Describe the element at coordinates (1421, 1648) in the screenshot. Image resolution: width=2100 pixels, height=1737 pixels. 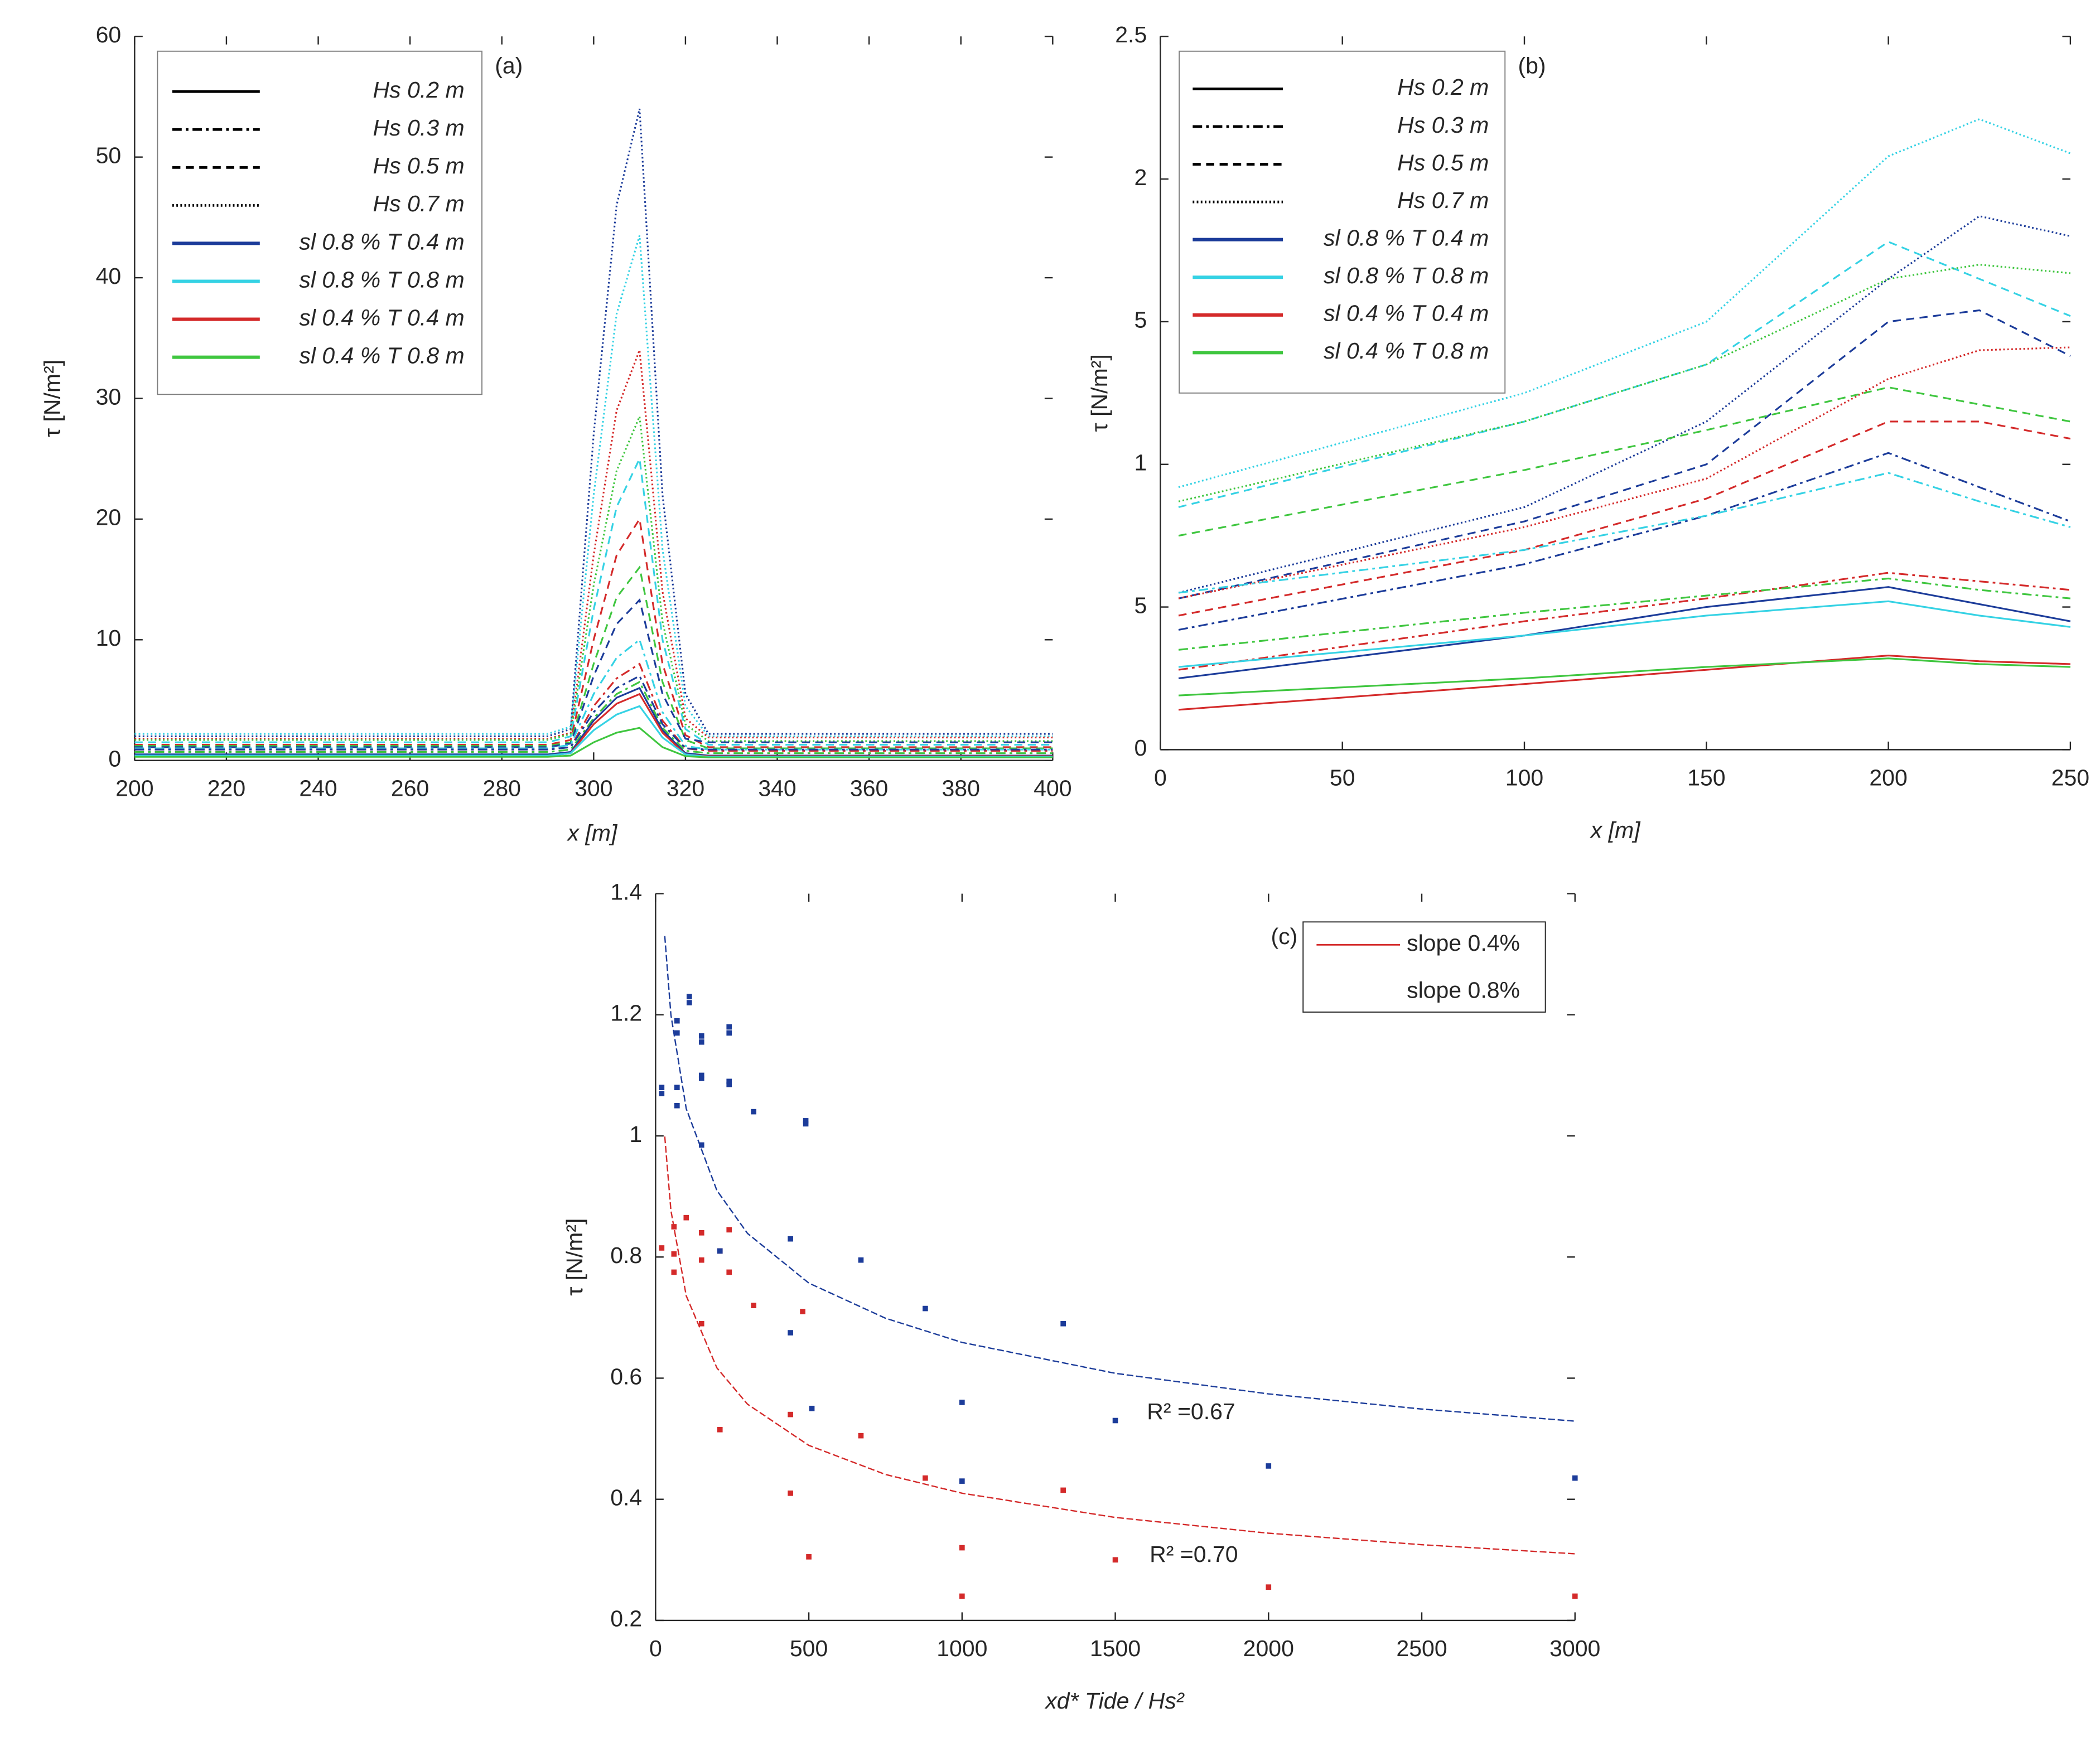
I see `x-tick-label: 2500` at that location.